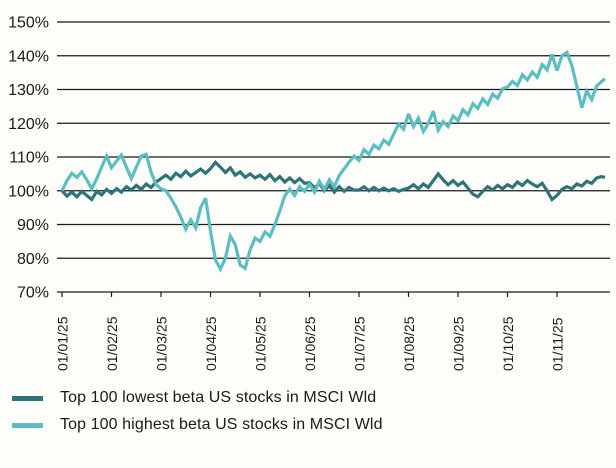  Describe the element at coordinates (27, 398) in the screenshot. I see `lowest-beta-line-swatch` at that location.